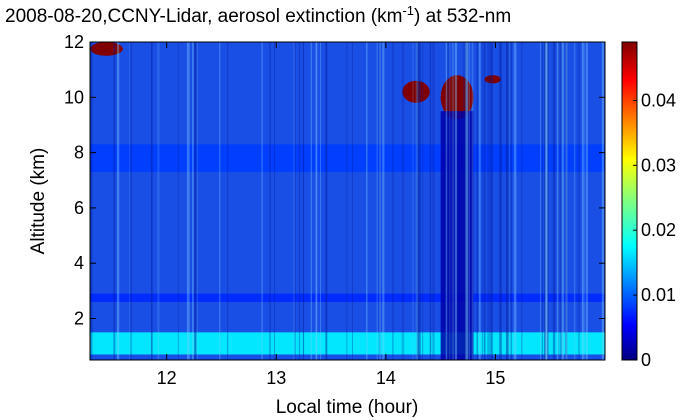 This screenshot has height=420, width=700. I want to click on y-tick-label: 2, so click(79, 319).